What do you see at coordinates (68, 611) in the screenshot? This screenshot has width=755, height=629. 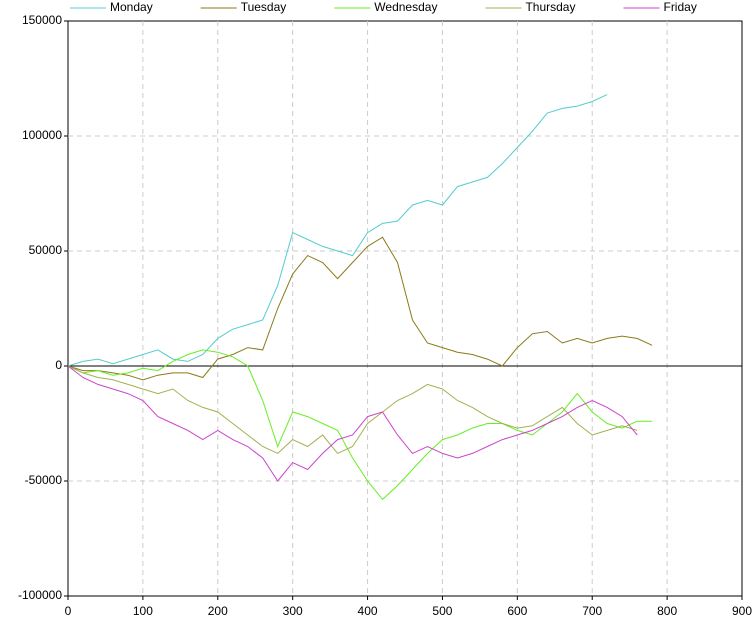 I see `x-tick-label: 0` at bounding box center [68, 611].